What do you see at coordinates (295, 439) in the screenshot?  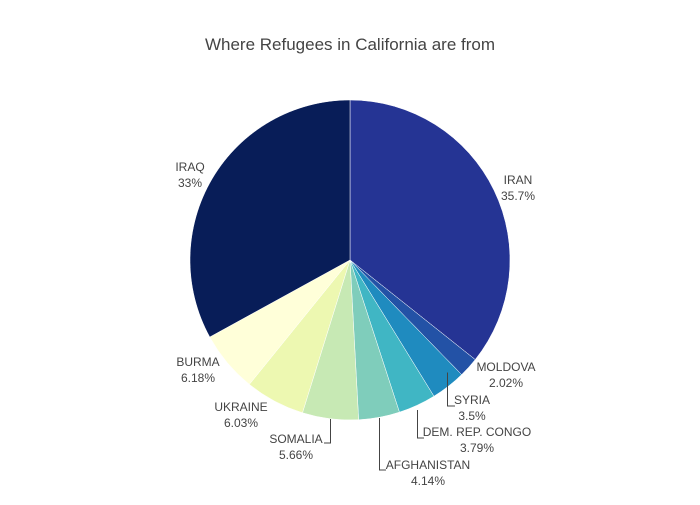 I see `slice-label-somalia: SOMALIA` at bounding box center [295, 439].